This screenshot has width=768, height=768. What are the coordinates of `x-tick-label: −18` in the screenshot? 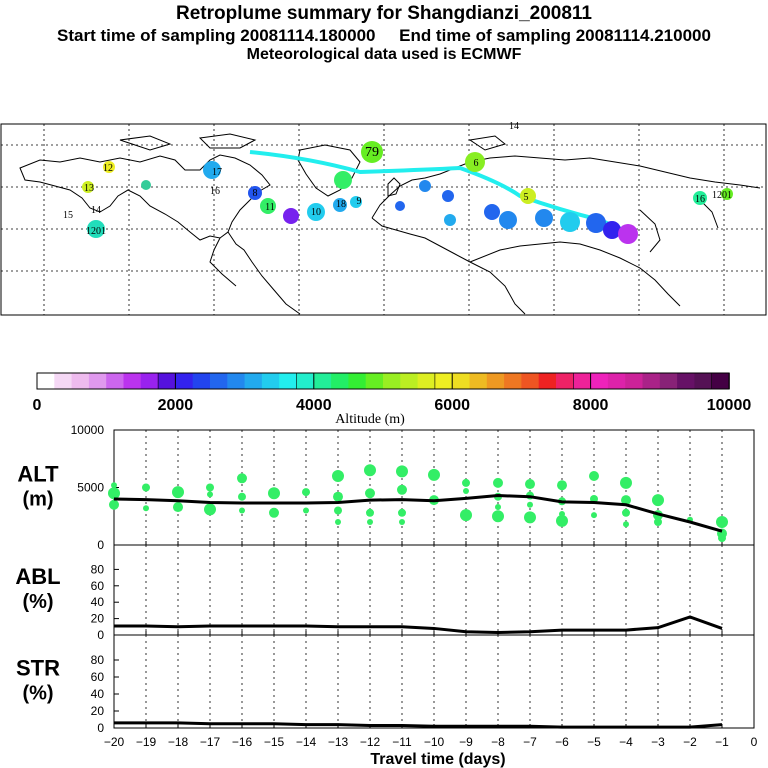 It's located at (178, 742).